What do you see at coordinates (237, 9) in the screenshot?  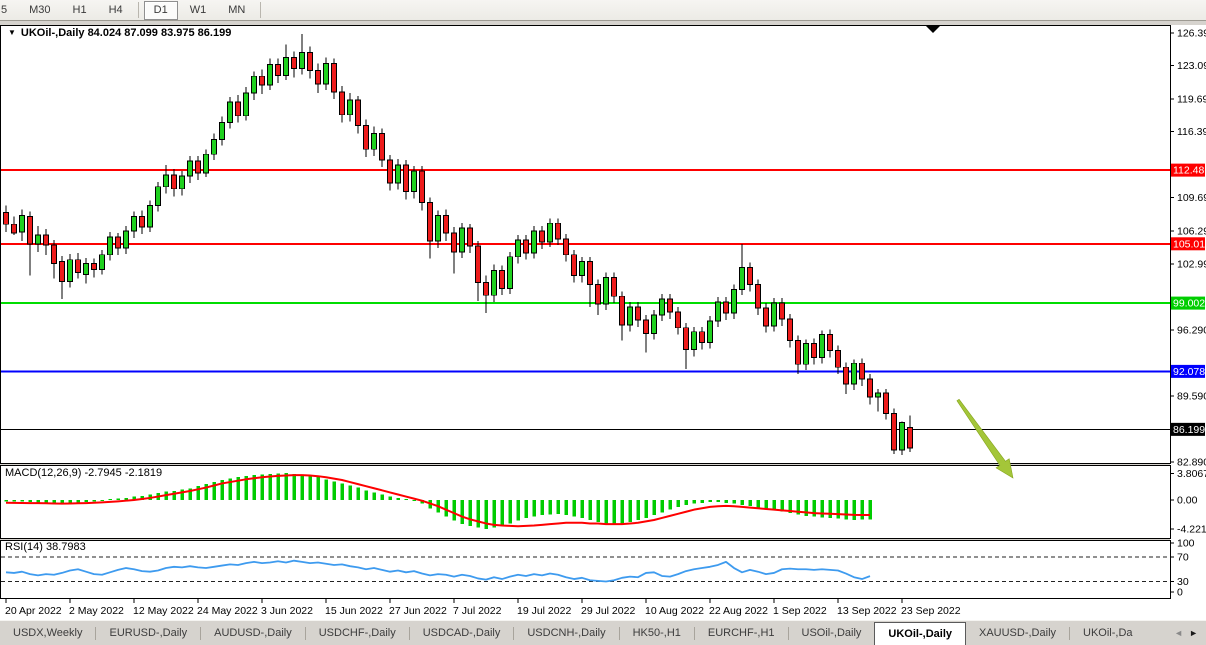 I see `timeframe-button-mn: MN` at bounding box center [237, 9].